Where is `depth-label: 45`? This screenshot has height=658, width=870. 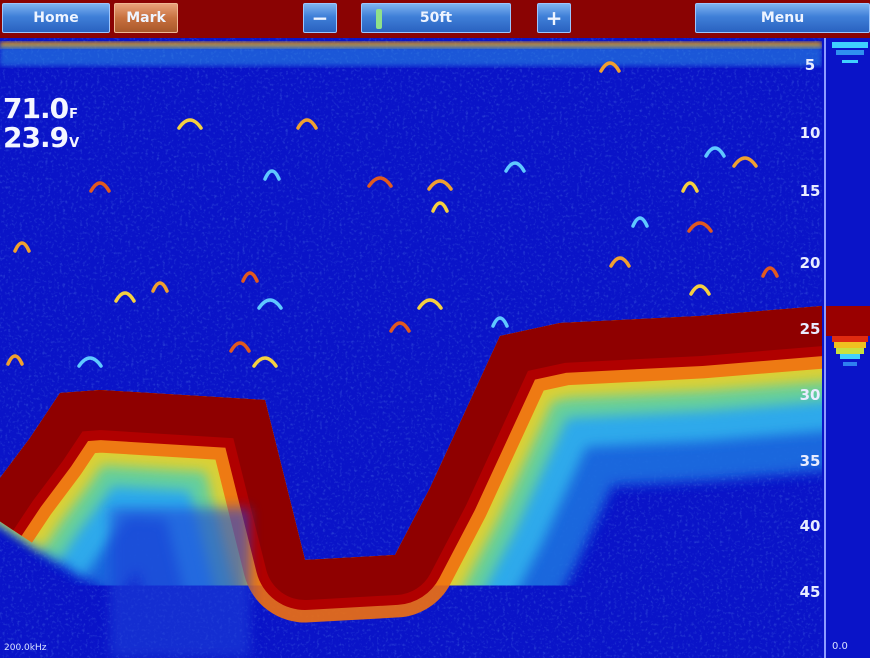 depth-label: 45 is located at coordinates (810, 592).